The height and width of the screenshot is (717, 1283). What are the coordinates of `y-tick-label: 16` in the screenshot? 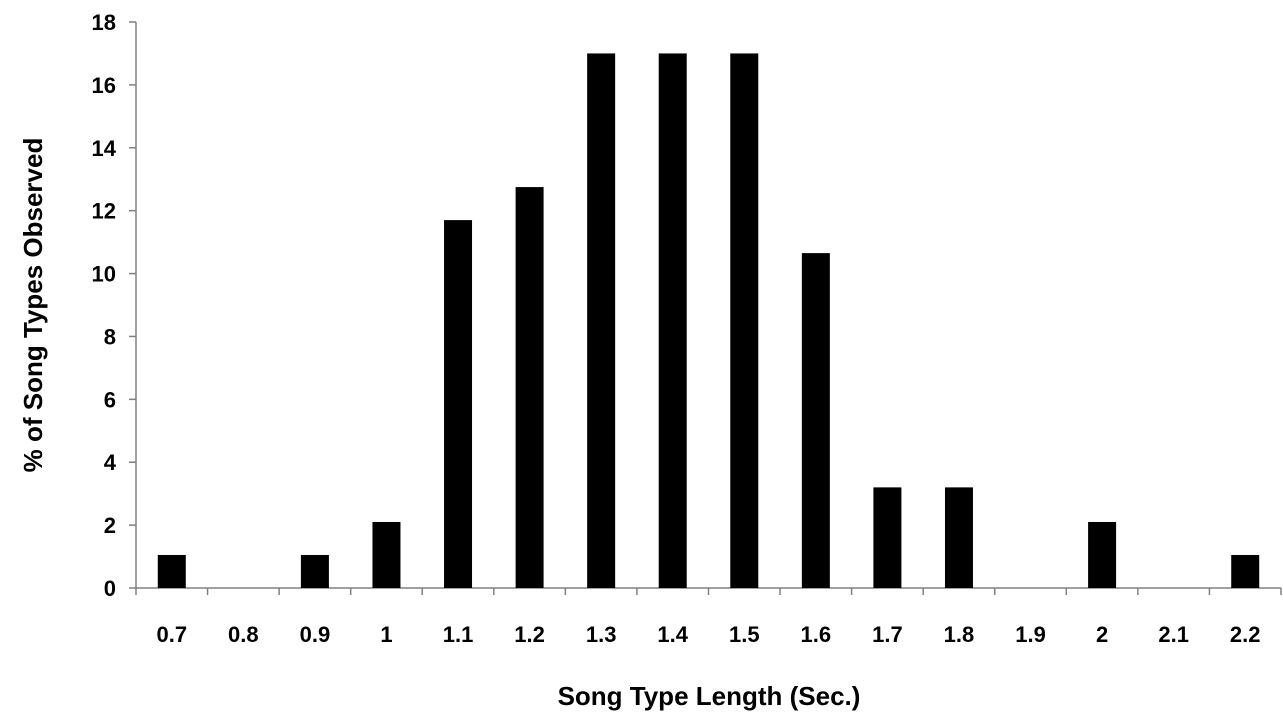 It's located at (104, 85).